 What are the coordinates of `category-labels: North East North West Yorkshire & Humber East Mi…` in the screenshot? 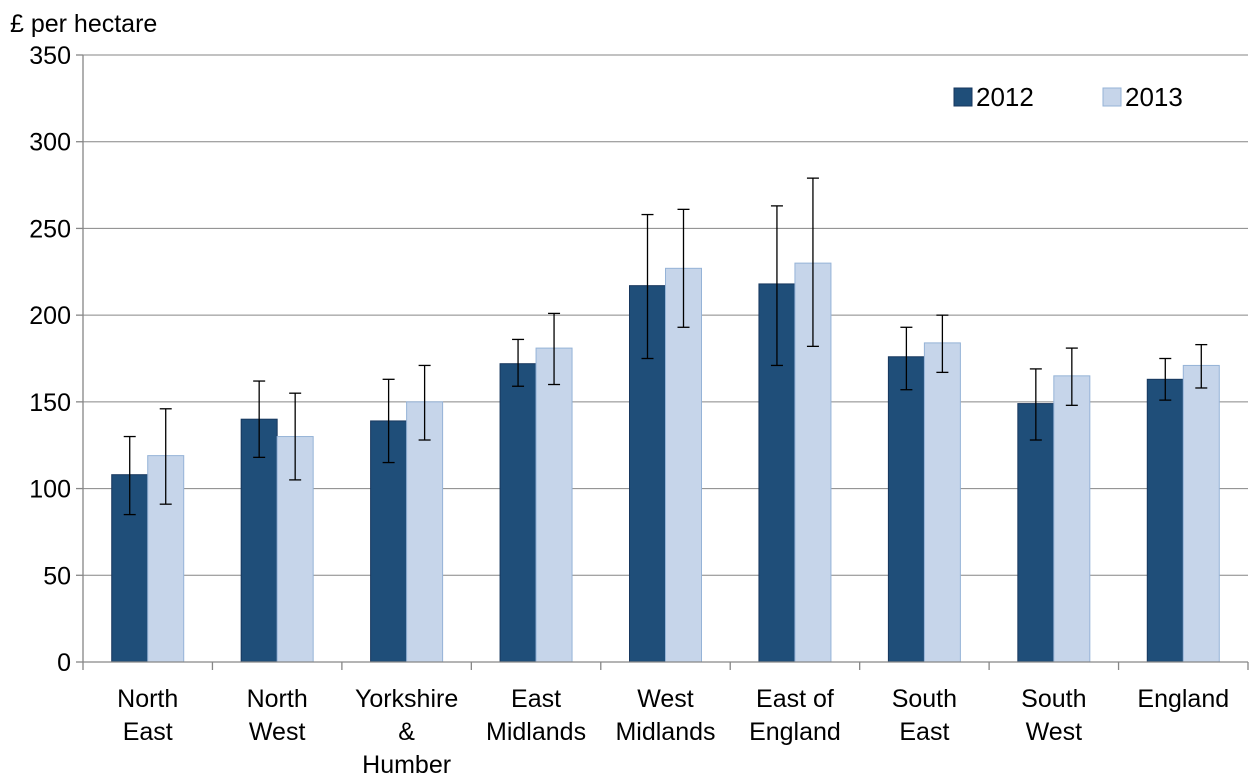 It's located at (673, 732).